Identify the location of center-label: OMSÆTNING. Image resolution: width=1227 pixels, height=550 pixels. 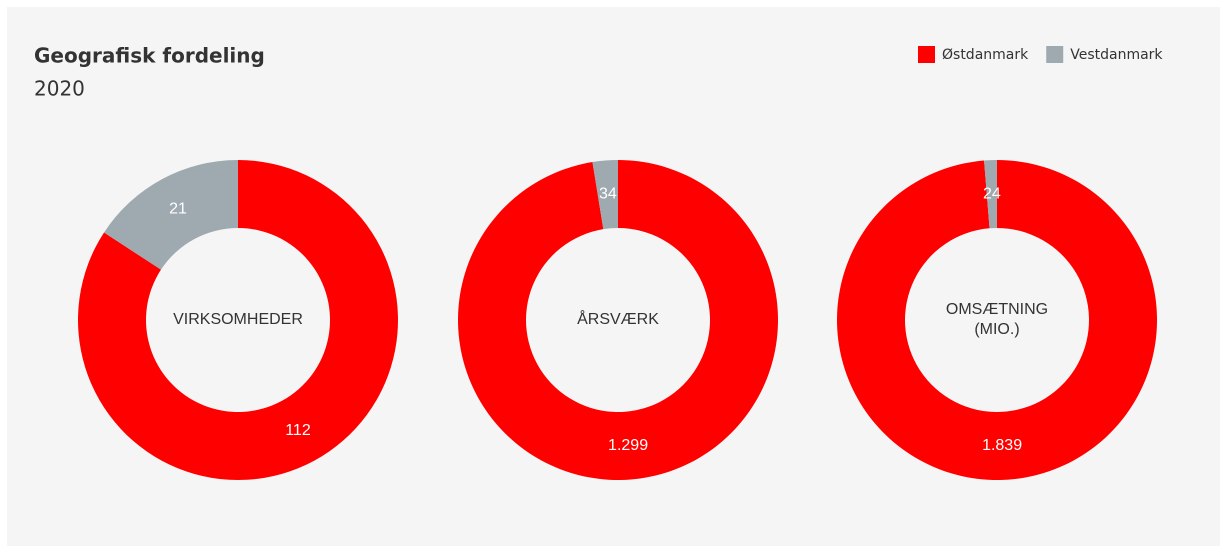
(997, 309).